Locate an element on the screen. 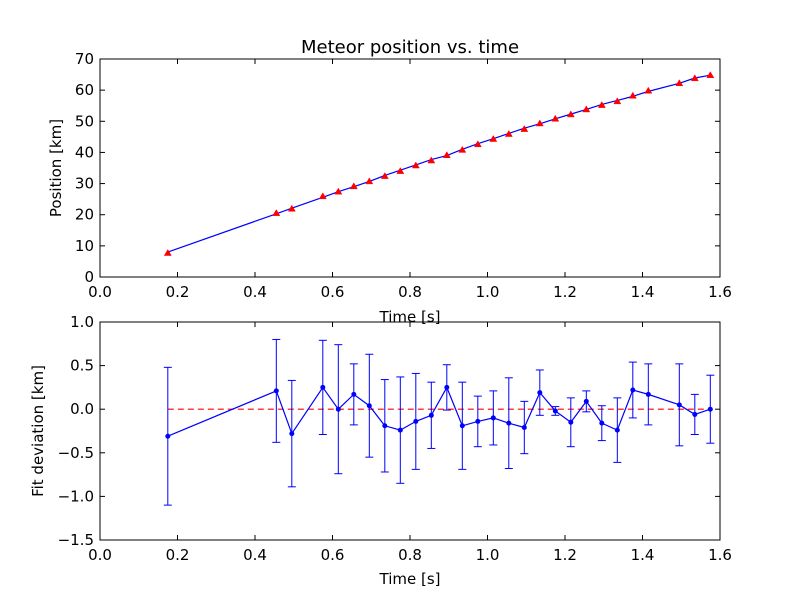 The width and height of the screenshot is (800, 600). position-x-tick-label: 1.0 is located at coordinates (488, 292).